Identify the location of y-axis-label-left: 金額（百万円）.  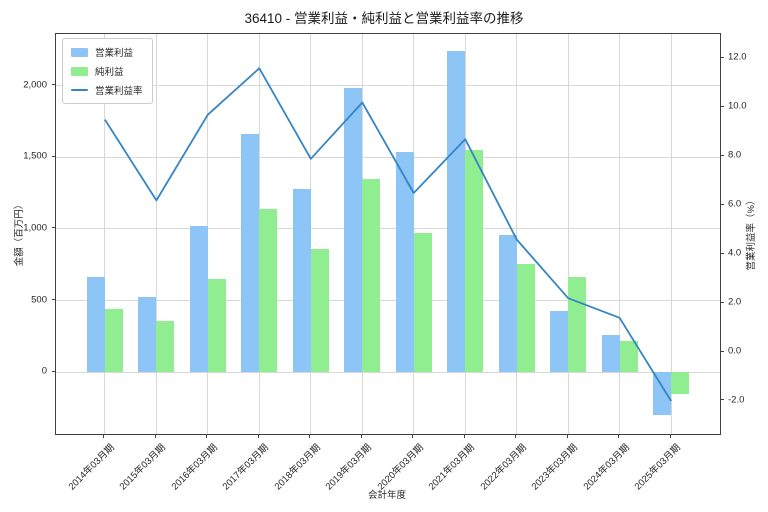
(19, 233).